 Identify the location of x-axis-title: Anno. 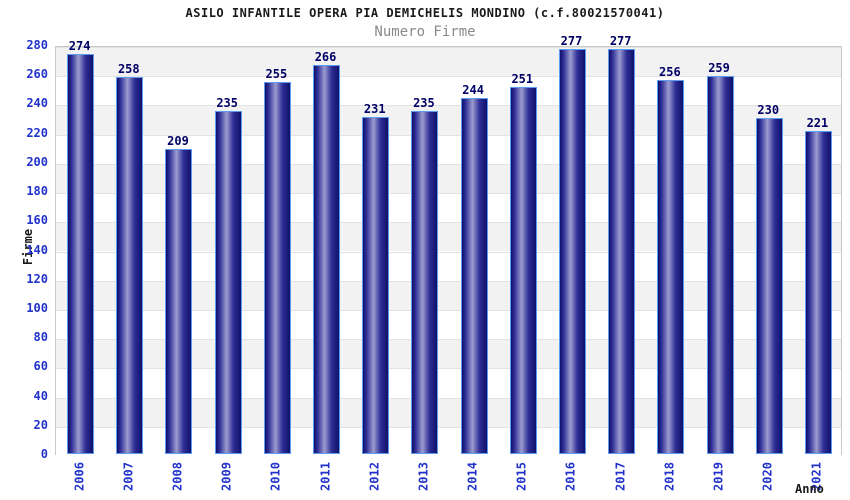
(809, 489).